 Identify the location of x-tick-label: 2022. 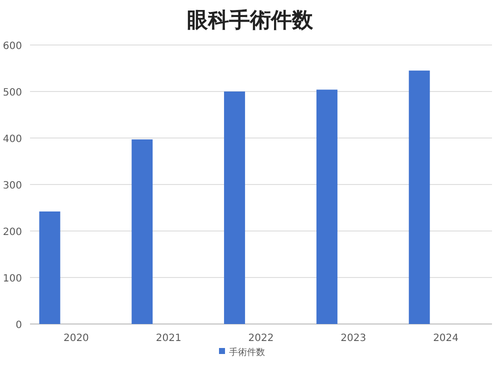
(261, 338).